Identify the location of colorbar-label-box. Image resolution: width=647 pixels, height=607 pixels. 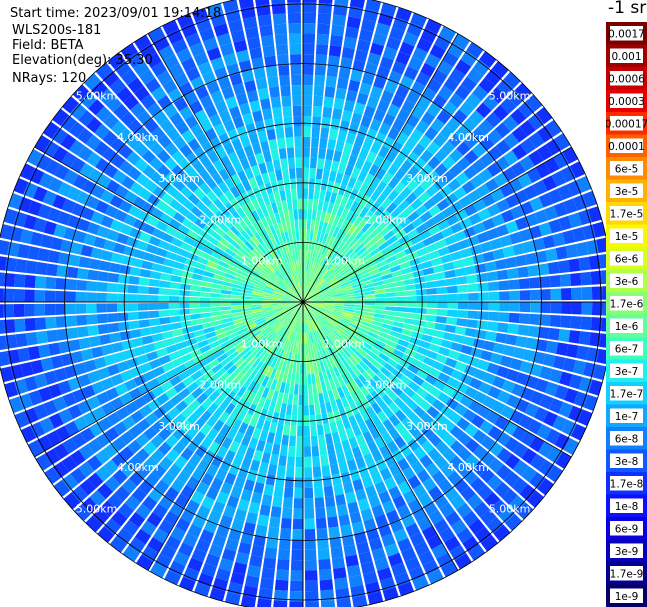
(626, 370).